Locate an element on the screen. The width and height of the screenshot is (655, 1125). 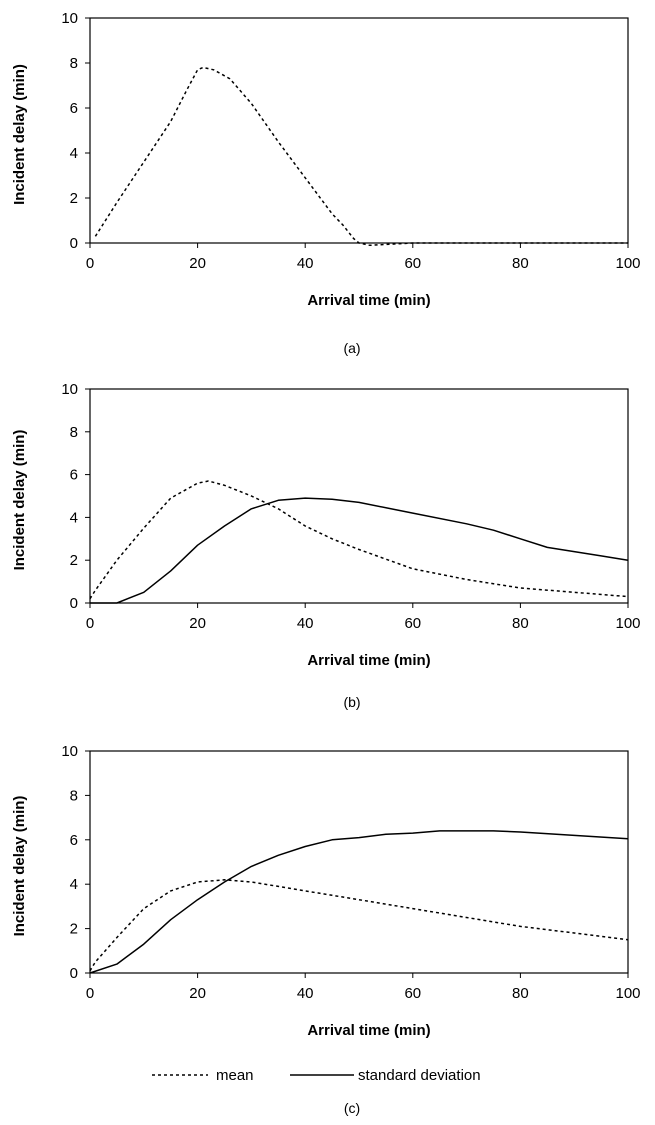
panel-caption: (b) is located at coordinates (351, 702).